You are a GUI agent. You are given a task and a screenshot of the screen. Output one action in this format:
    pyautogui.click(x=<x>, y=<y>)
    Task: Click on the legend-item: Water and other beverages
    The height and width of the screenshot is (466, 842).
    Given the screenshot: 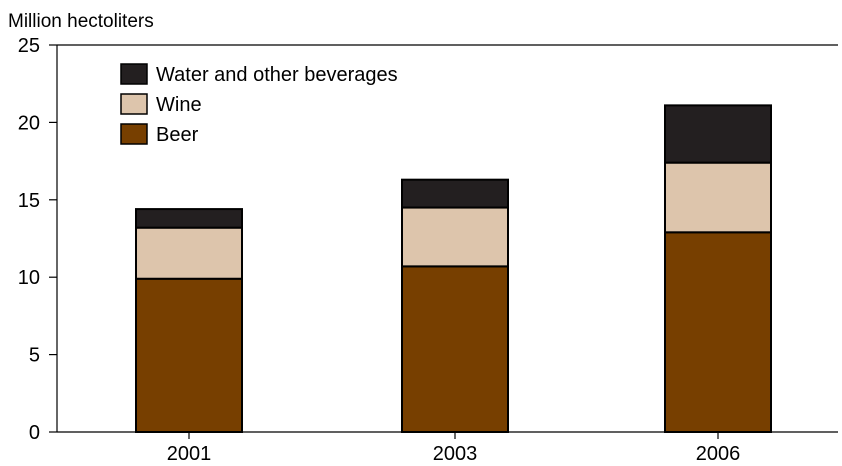 What is the action you would take?
    pyautogui.click(x=259, y=74)
    